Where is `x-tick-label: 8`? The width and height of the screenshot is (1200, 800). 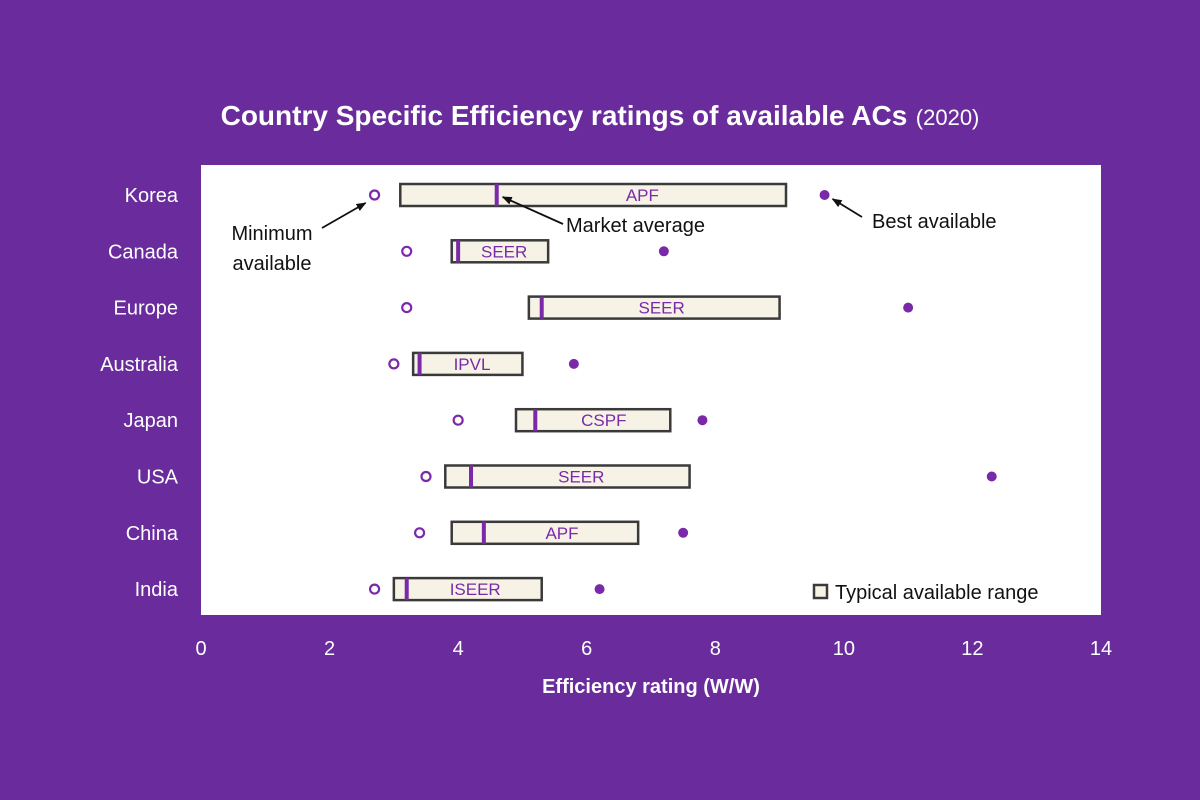 x-tick-label: 8 is located at coordinates (715, 649).